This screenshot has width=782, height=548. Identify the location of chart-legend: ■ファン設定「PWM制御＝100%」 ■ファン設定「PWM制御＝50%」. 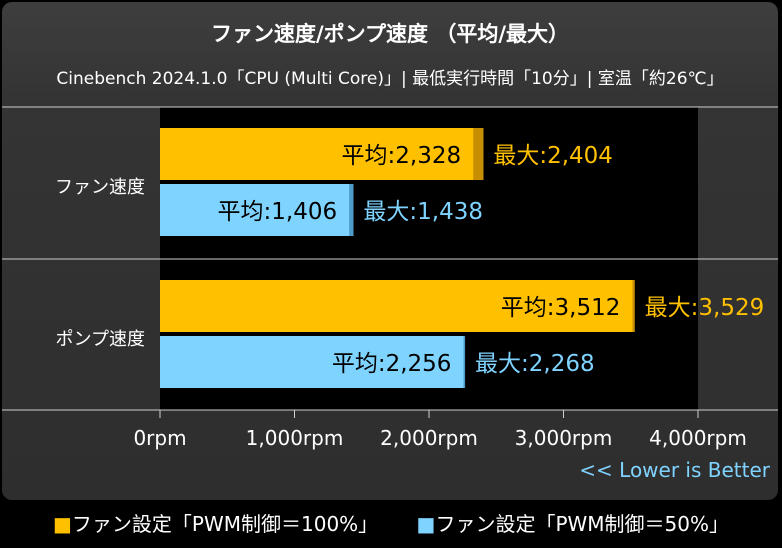
(391, 522).